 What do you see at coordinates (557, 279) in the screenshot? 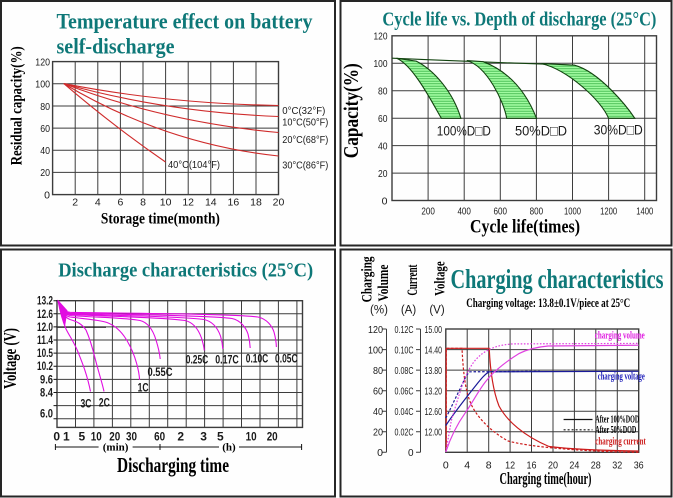
I see `svg-text: Charging characteristics` at bounding box center [557, 279].